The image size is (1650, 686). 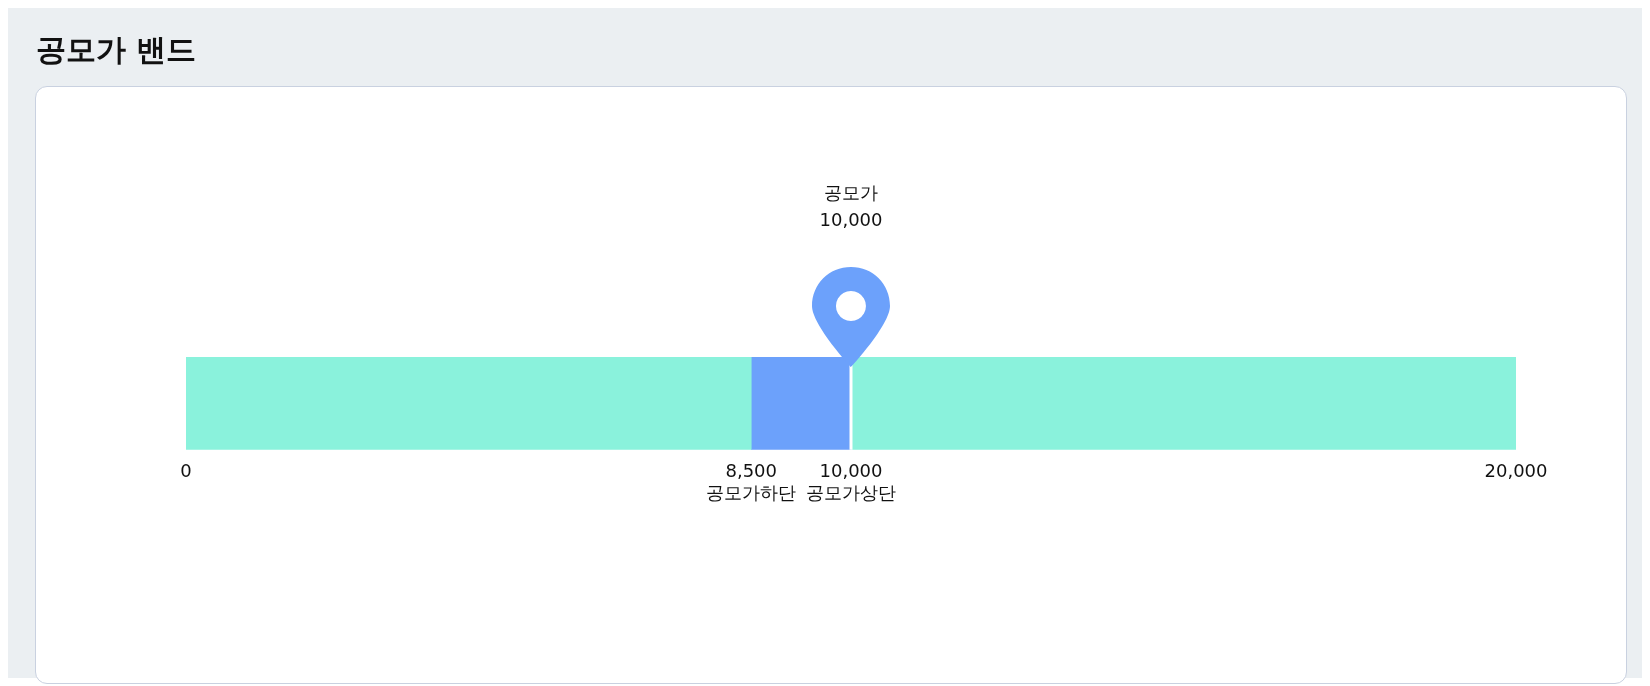 I want to click on chart-title: 공모가 밴드, so click(x=116, y=50).